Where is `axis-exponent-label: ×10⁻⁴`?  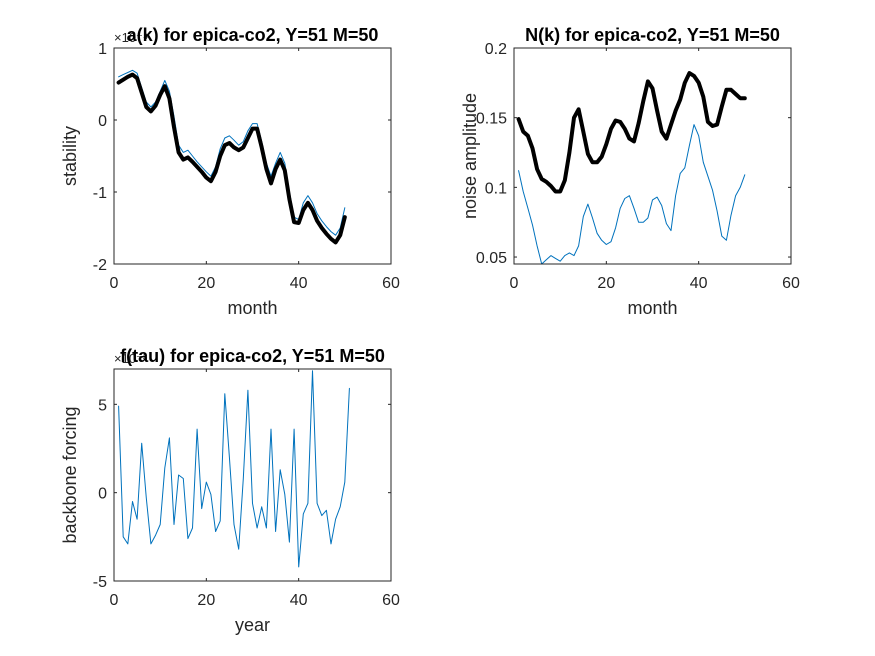 axis-exponent-label: ×10⁻⁴ is located at coordinates (131, 37).